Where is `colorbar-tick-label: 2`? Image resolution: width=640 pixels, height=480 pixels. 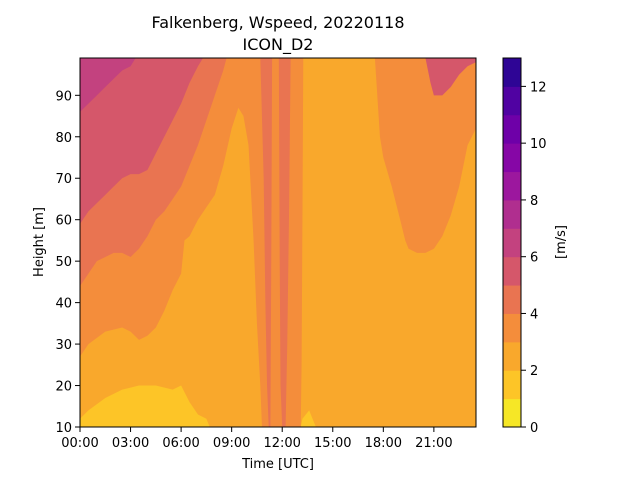 colorbar-tick-label: 2 is located at coordinates (534, 371).